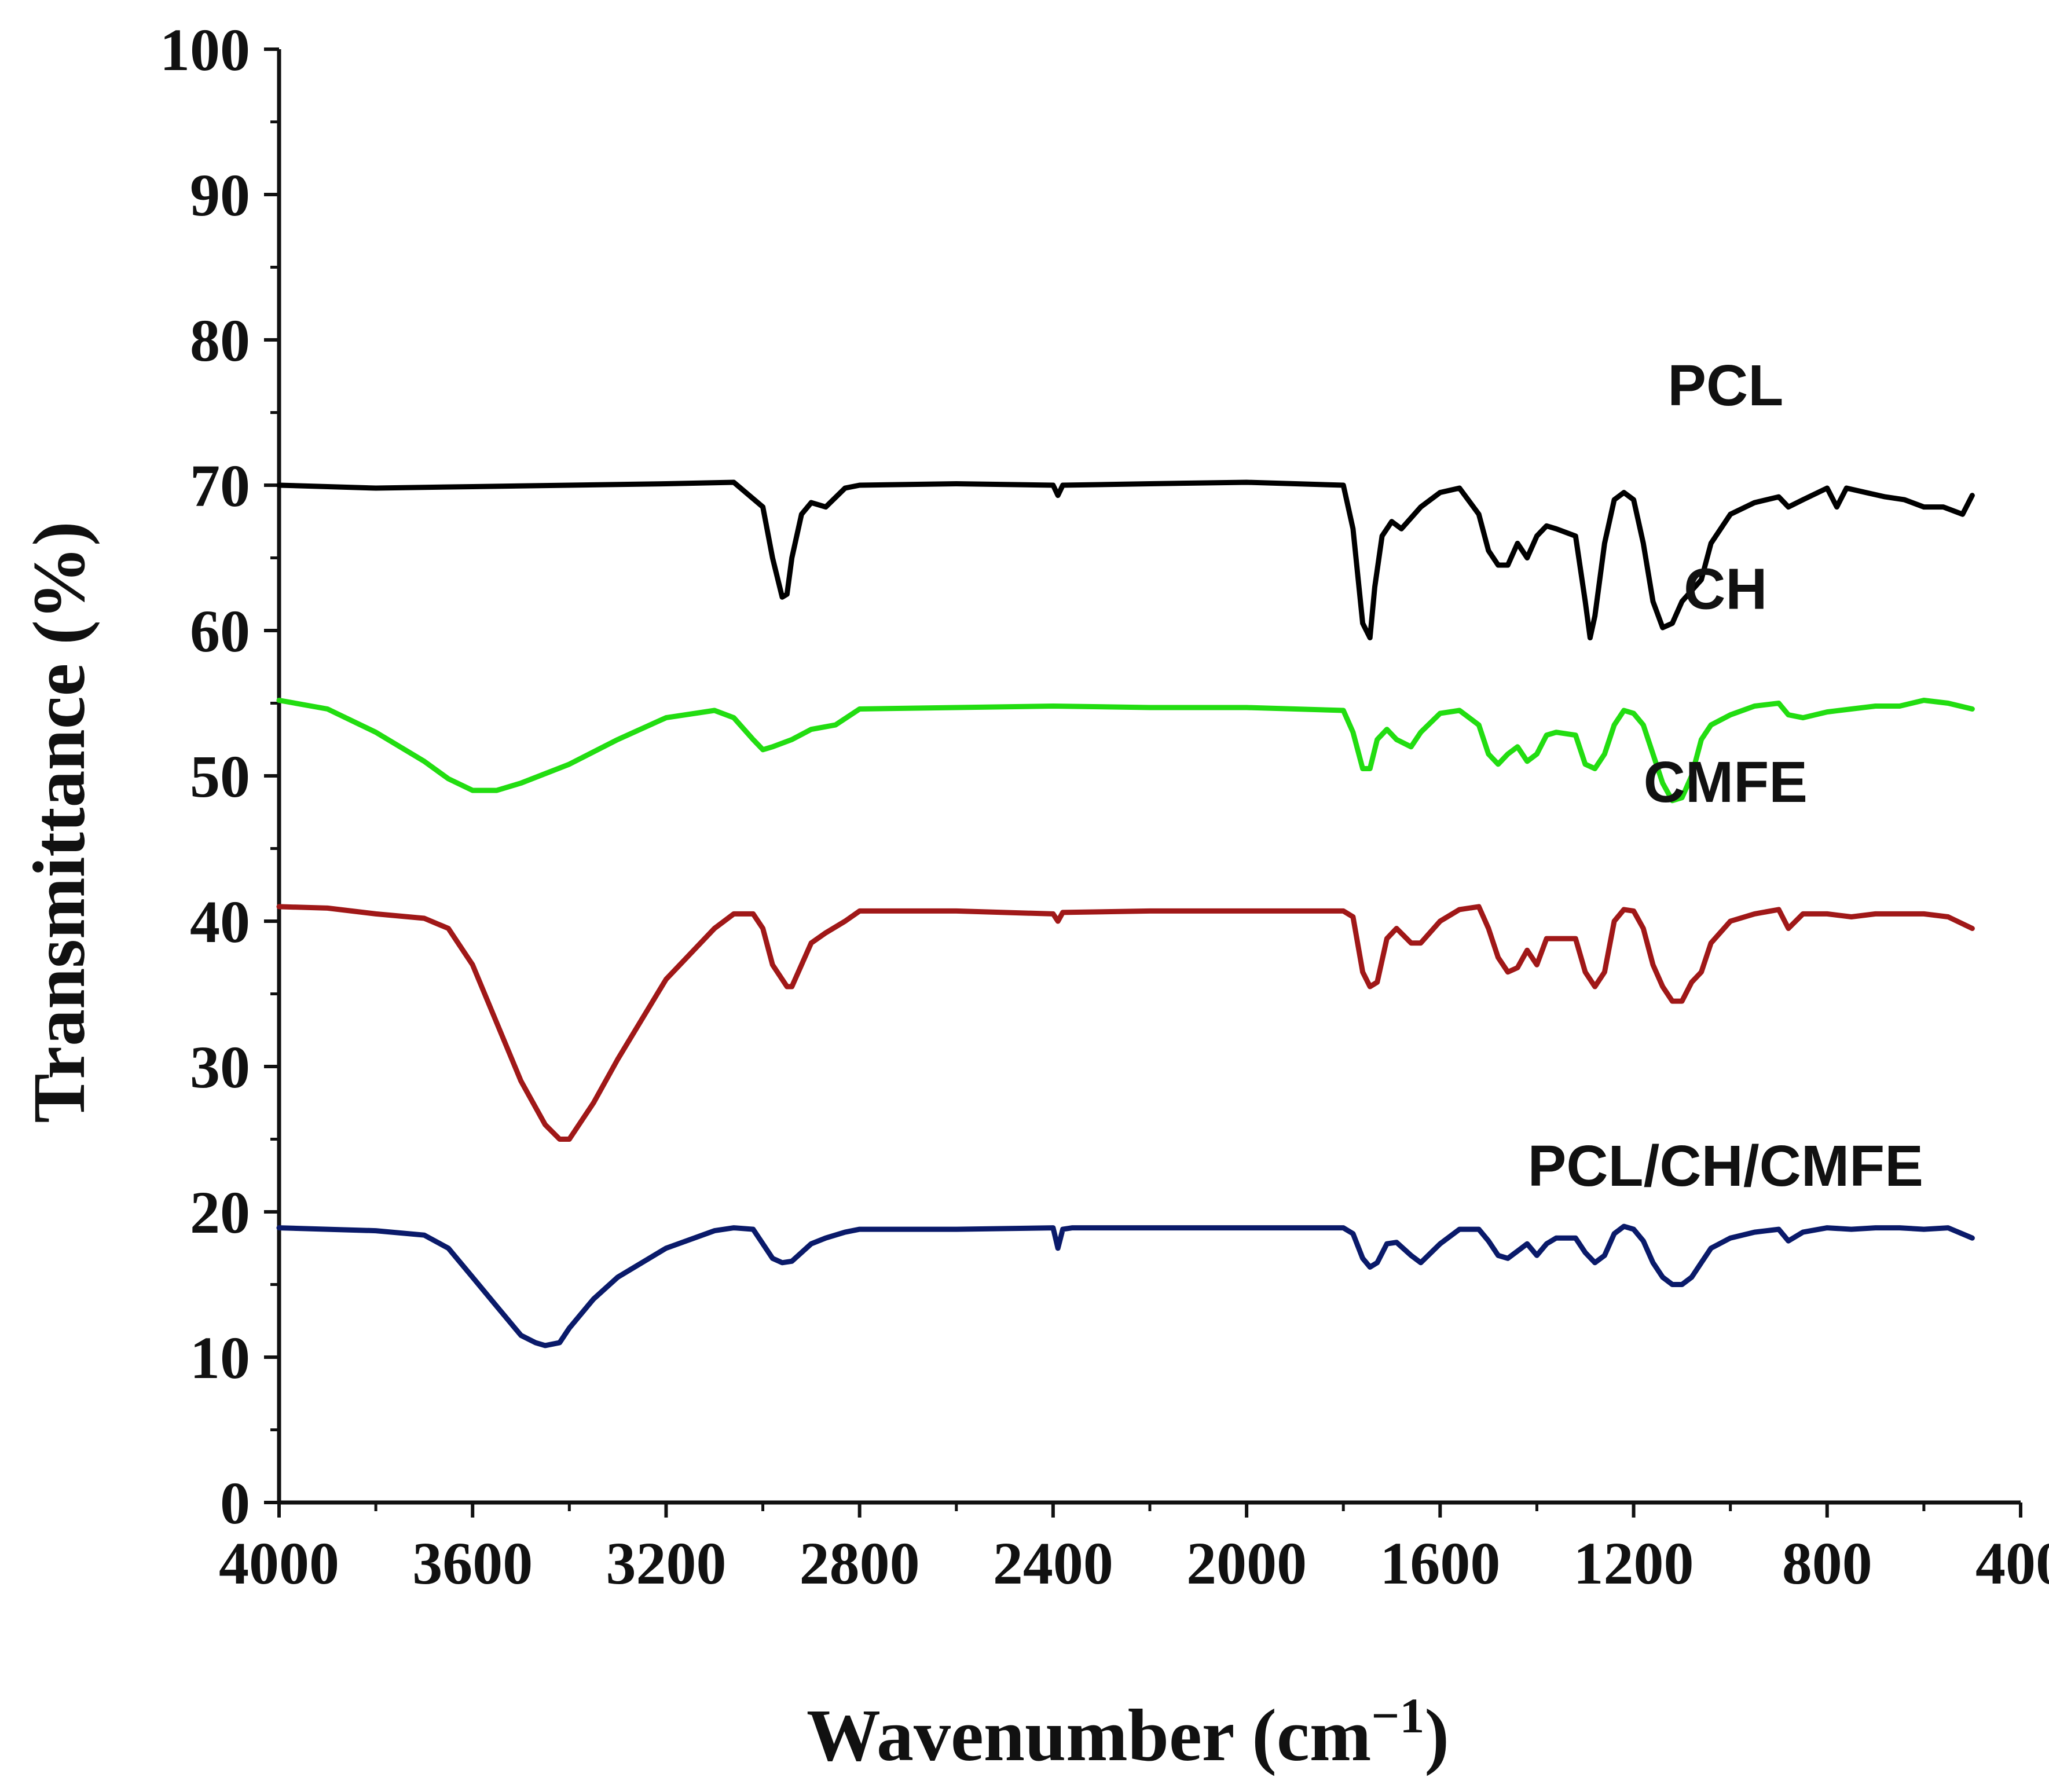 This screenshot has height=1792, width=2049. Describe the element at coordinates (220, 922) in the screenshot. I see `y-tick-label: 40` at that location.